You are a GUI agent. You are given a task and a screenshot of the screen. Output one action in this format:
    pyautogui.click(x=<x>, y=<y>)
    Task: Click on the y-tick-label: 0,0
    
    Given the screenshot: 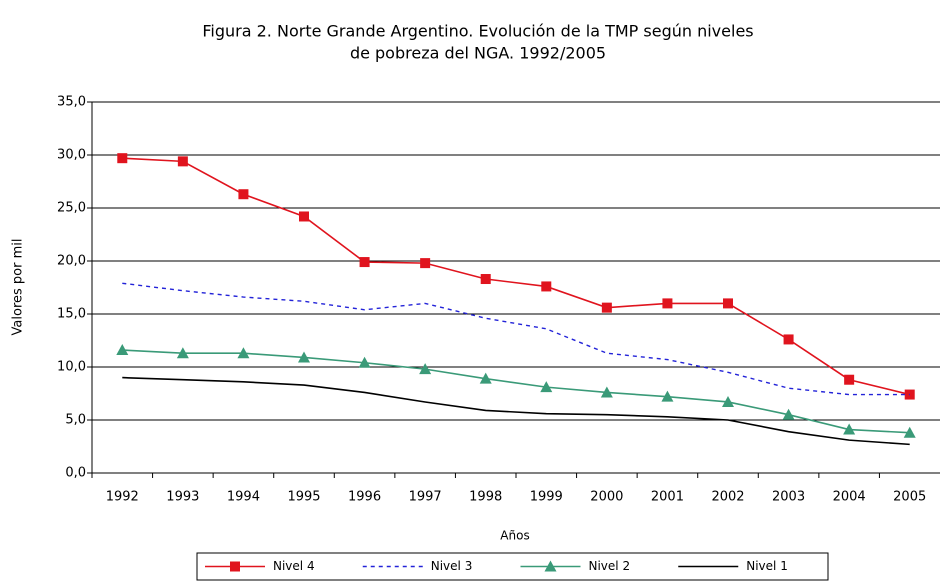 What is the action you would take?
    pyautogui.click(x=75, y=473)
    